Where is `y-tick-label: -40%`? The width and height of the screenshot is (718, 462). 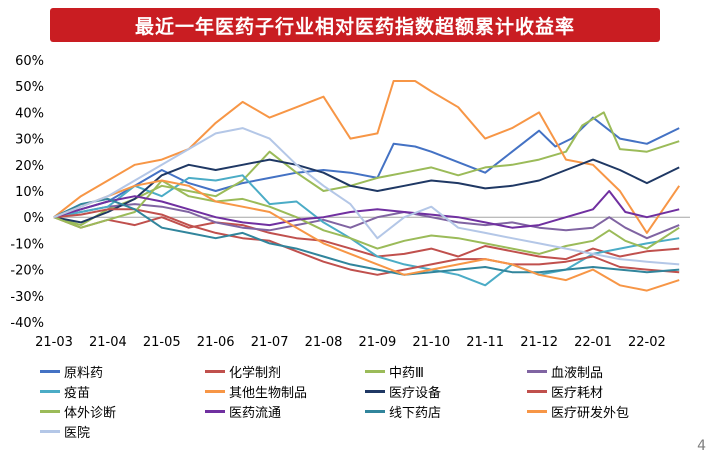 y-tick-label: -40% is located at coordinates (27, 323).